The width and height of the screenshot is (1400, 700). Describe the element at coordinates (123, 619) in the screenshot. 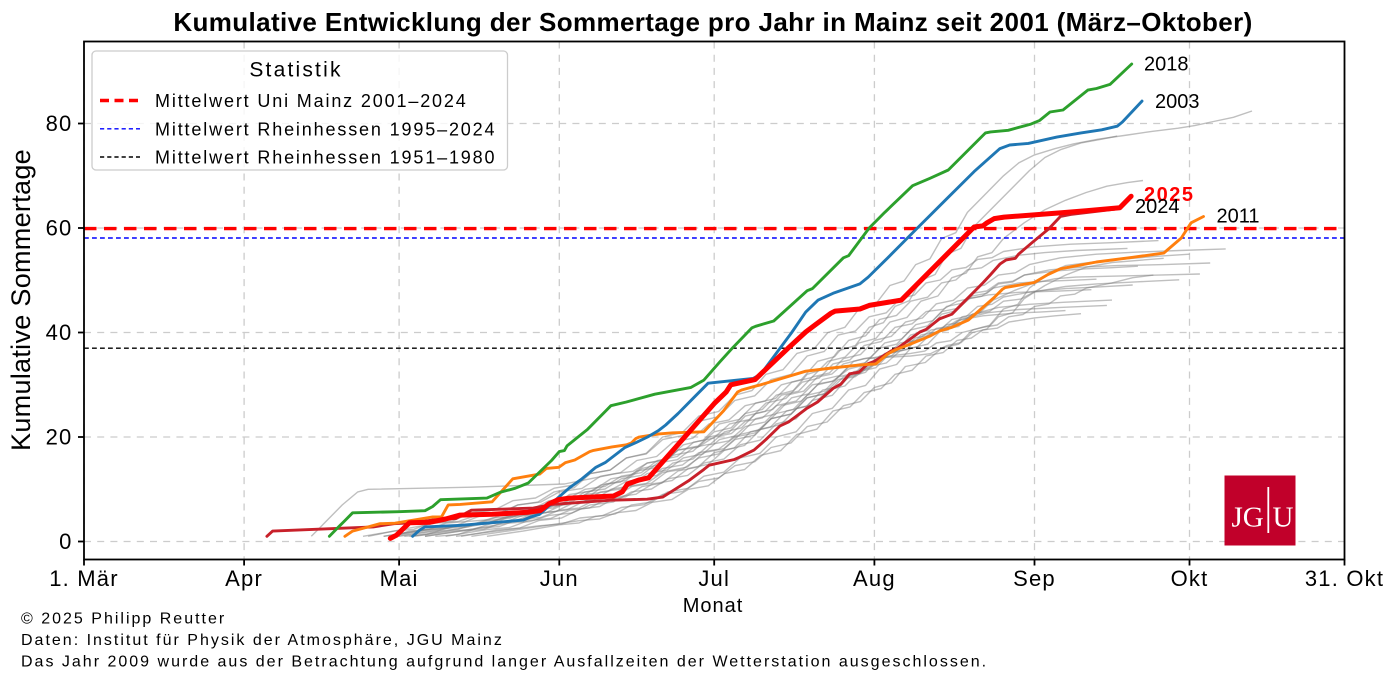

I see `svg-text: © 2025 Philipp Reutter` at that location.